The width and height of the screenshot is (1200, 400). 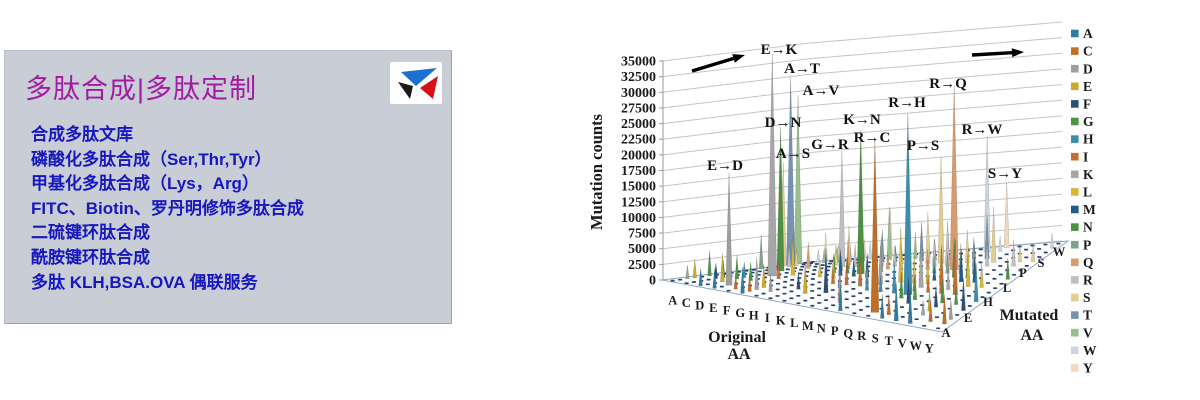 What do you see at coordinates (418, 83) in the screenshot?
I see `triangle-logo-icon` at bounding box center [418, 83].